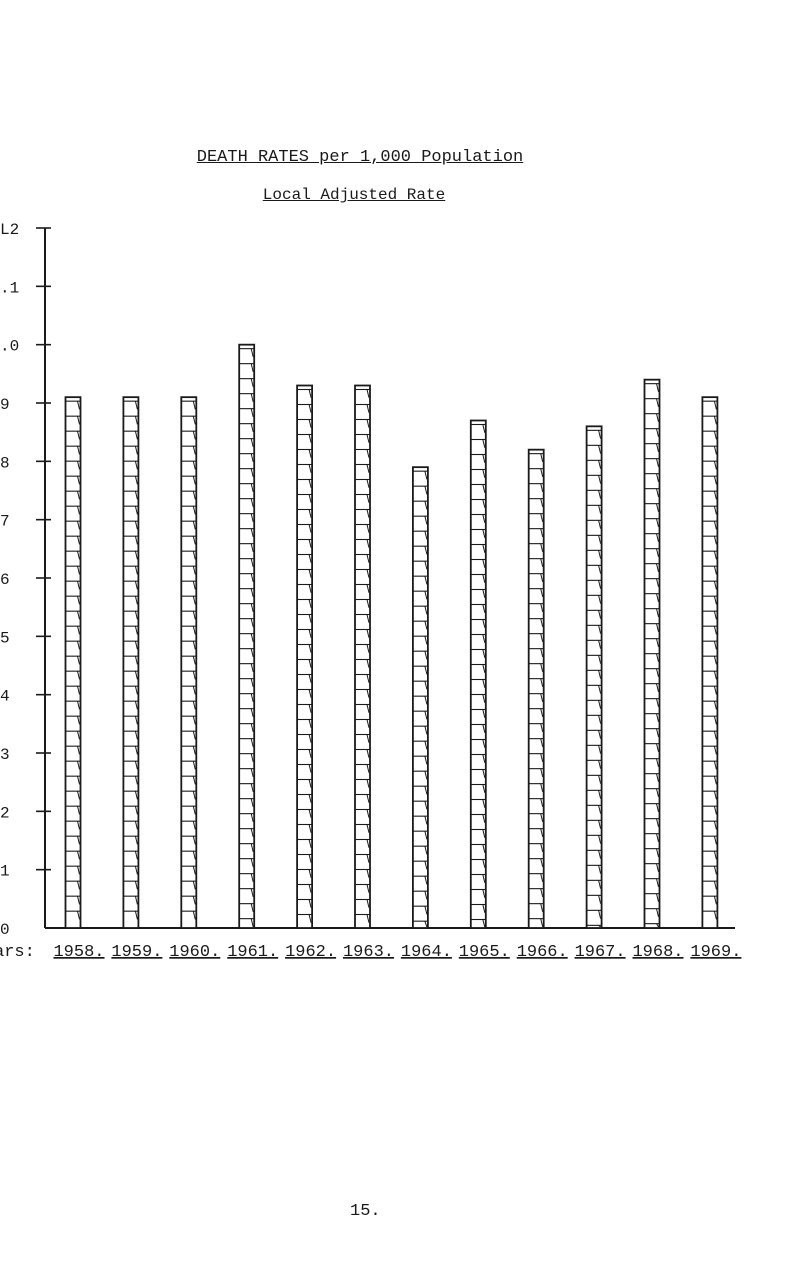  Describe the element at coordinates (136, 952) in the screenshot. I see `x-tick-label: 1959.` at that location.